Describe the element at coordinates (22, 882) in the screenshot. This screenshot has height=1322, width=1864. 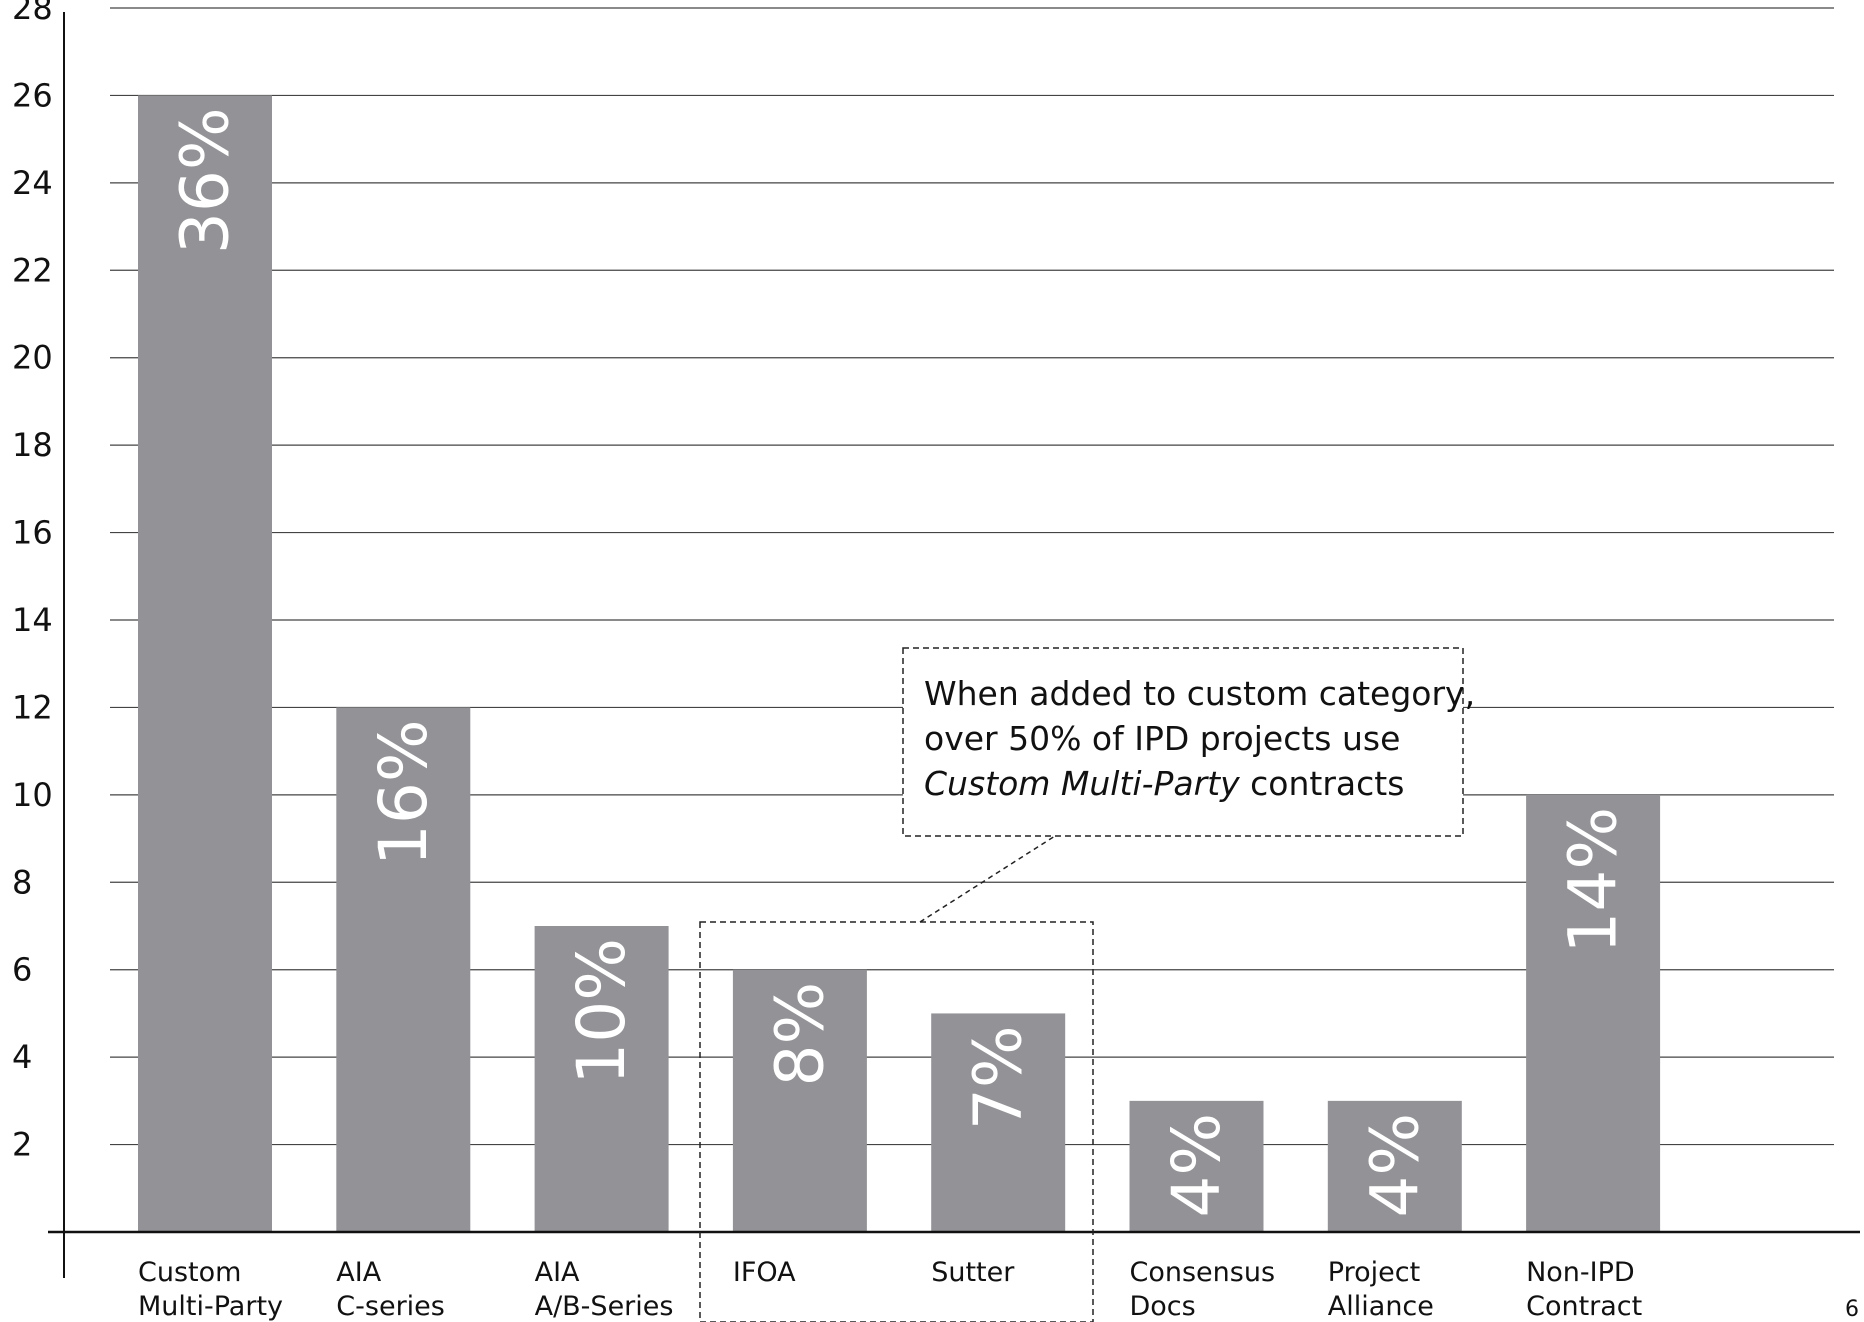
I see `y-tick-label: 8` at that location.